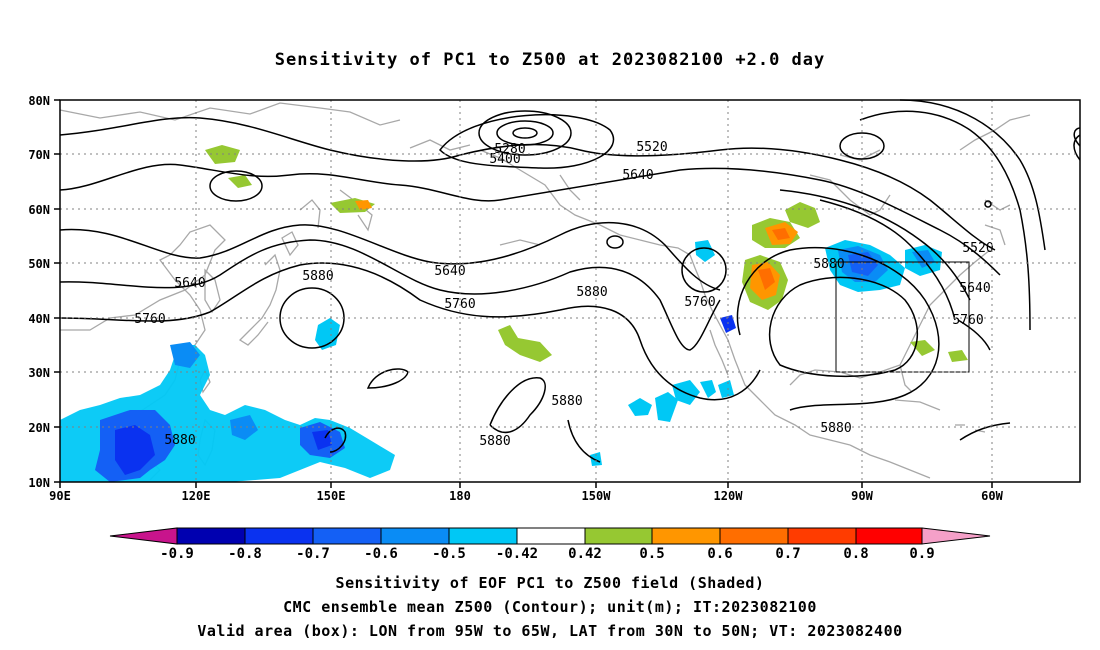 The image size is (1100, 650). I want to click on lon-label: 90E, so click(60, 496).